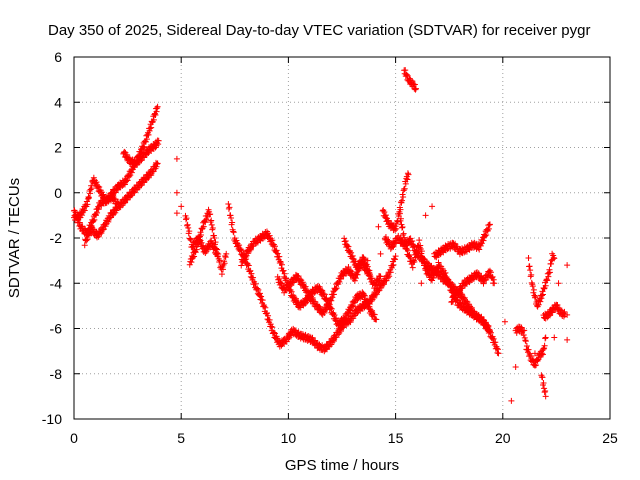  Describe the element at coordinates (52, 238) in the screenshot. I see `y-tick-labels: -10 -8 -6 -4 -2 0 2 4 6` at that location.